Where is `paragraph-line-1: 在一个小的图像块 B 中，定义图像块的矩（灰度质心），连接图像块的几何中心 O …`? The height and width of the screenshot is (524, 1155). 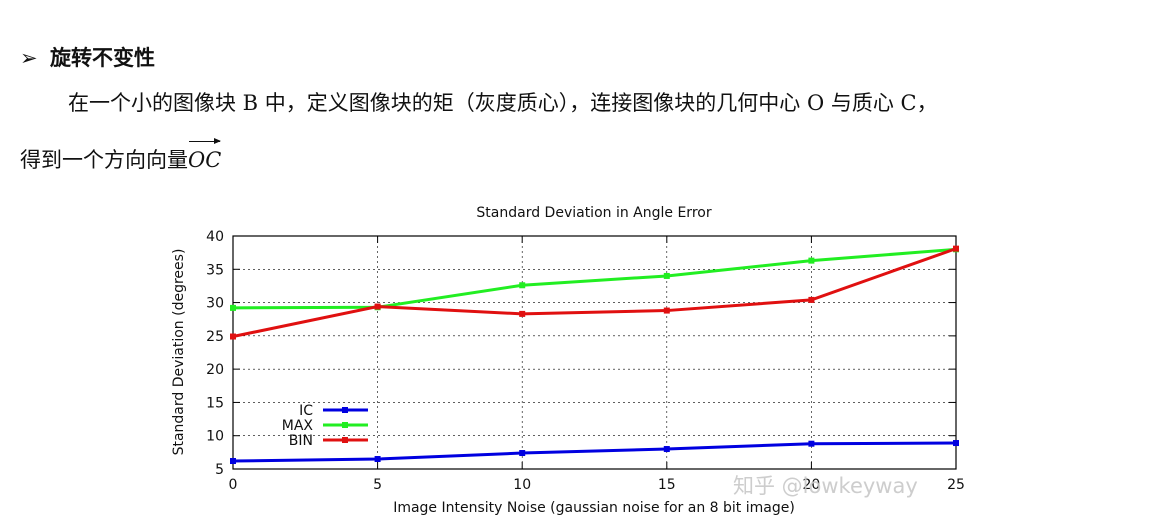
paragraph-line-1: 在一个小的图像块 B 中，定义图像块的矩（灰度质心），连接图像块的几何中心 O … is located at coordinates (503, 103).